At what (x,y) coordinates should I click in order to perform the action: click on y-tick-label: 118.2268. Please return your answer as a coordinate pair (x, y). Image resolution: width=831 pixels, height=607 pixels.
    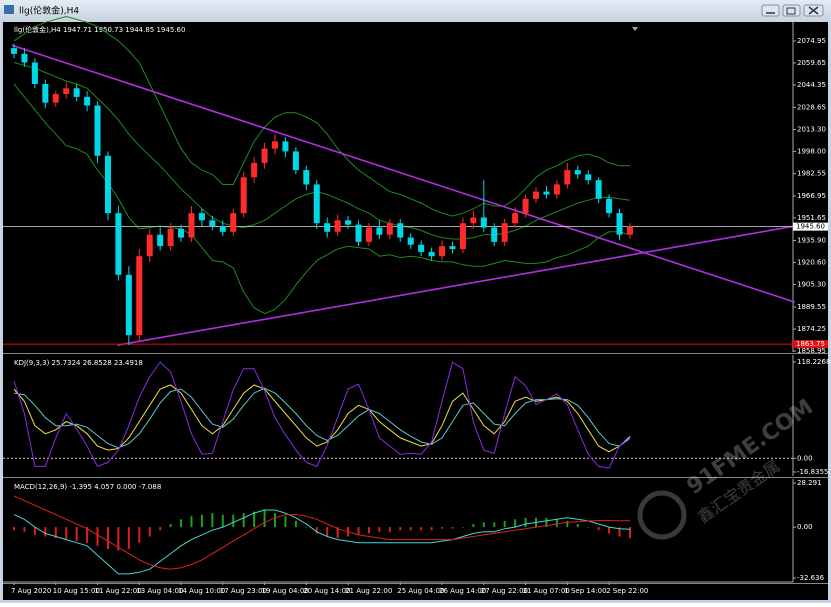
    Looking at the image, I should click on (813, 362).